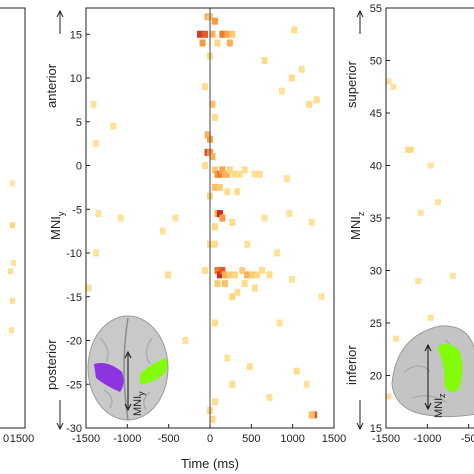  Describe the element at coordinates (376, 62) in the screenshot. I see `y-tick-label: 50` at that location.